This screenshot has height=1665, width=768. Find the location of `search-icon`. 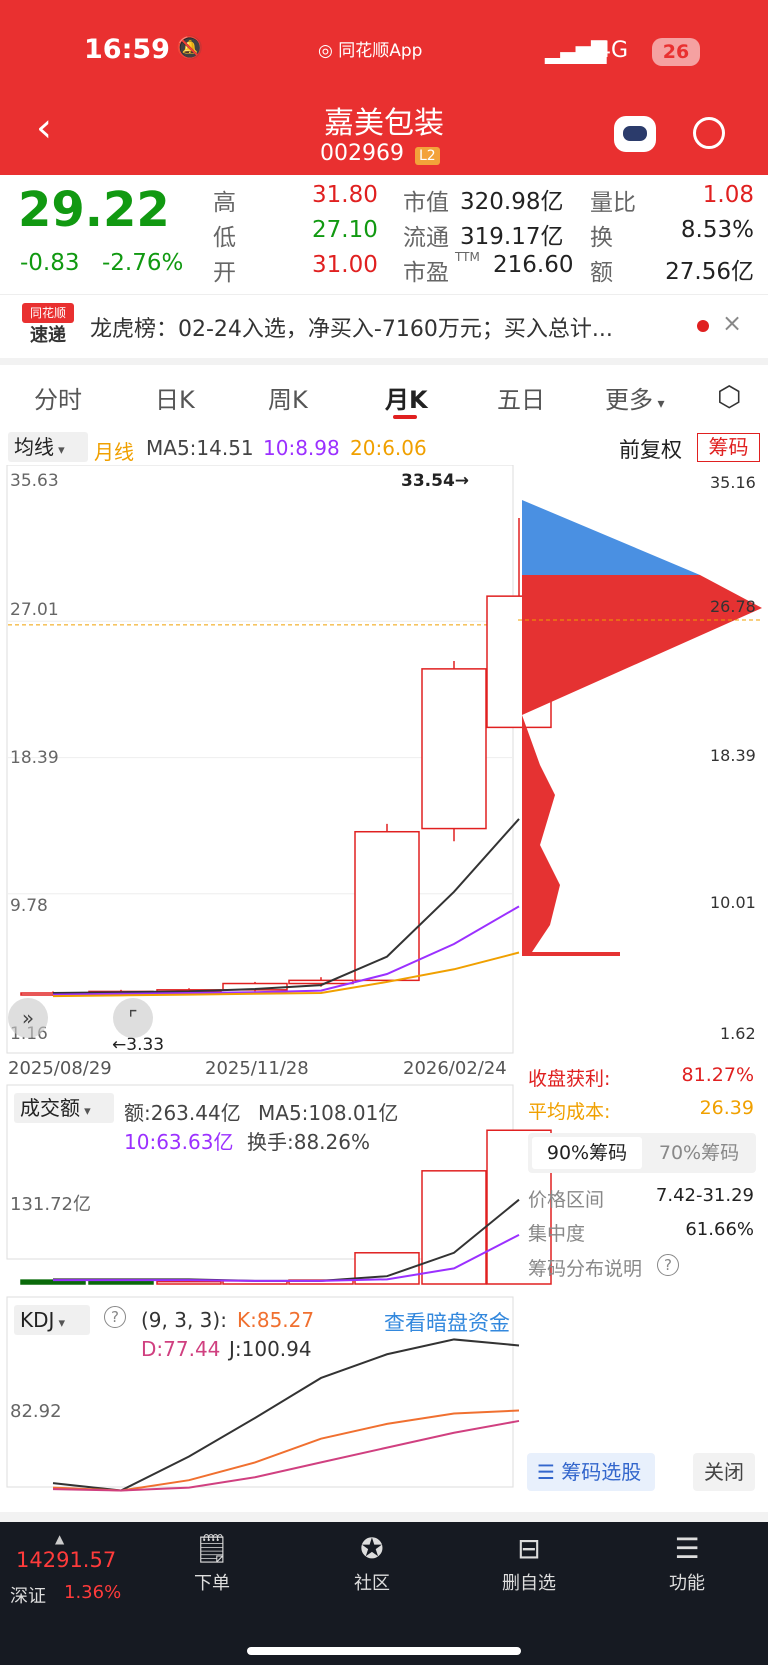

search-icon is located at coordinates (709, 133).